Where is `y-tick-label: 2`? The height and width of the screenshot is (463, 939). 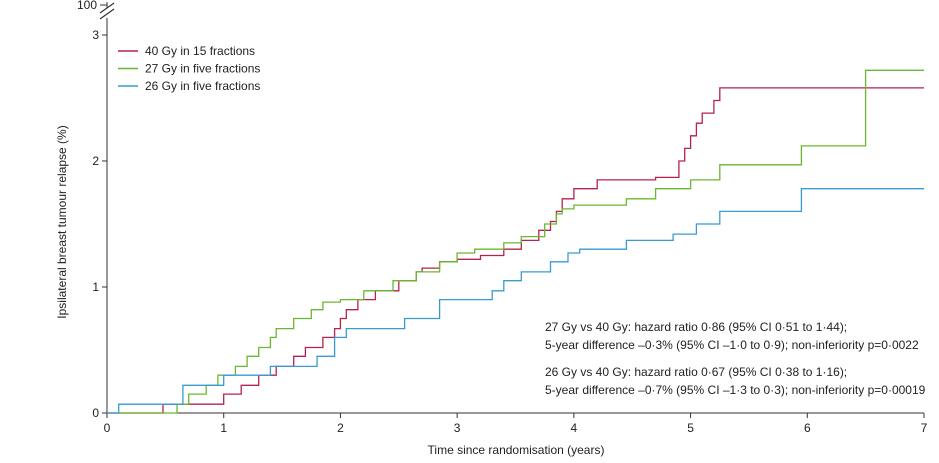 y-tick-label: 2 is located at coordinates (95, 161).